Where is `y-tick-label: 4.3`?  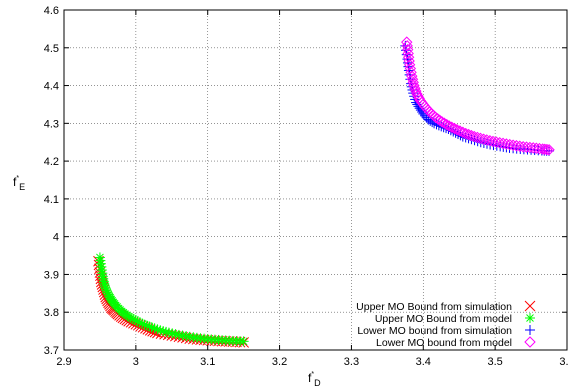
y-tick-label: 4.3 is located at coordinates (51, 124).